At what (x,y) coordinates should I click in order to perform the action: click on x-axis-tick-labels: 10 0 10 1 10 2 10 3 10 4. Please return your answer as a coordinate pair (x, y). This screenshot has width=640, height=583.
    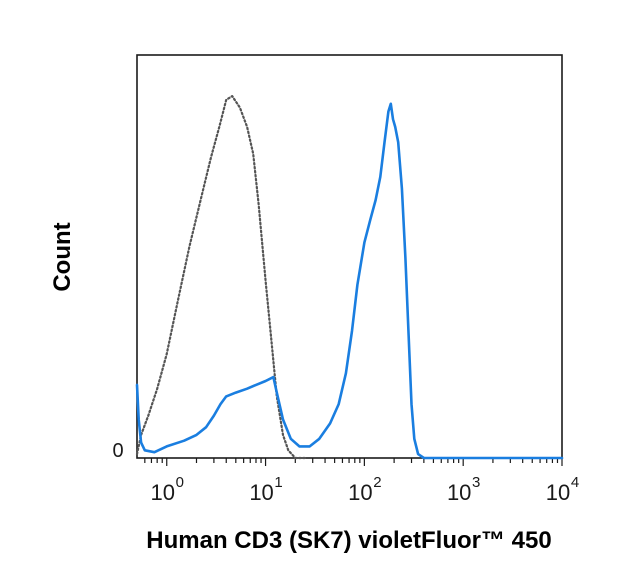
    Looking at the image, I should click on (365, 489).